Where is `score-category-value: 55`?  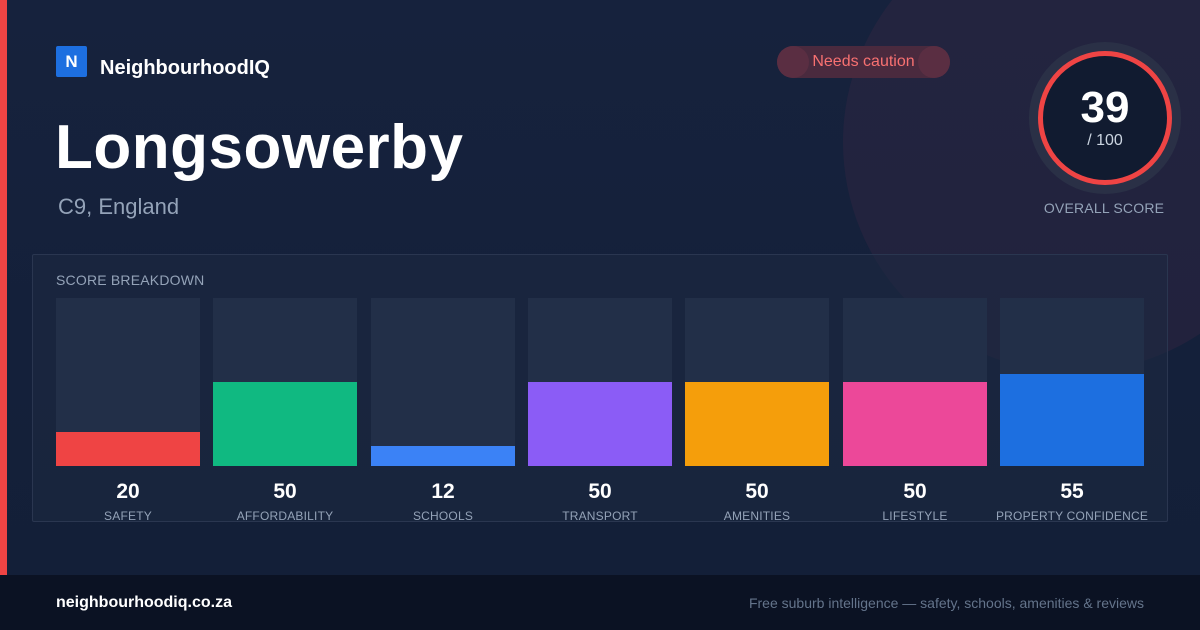
score-category-value: 55 is located at coordinates (1072, 491).